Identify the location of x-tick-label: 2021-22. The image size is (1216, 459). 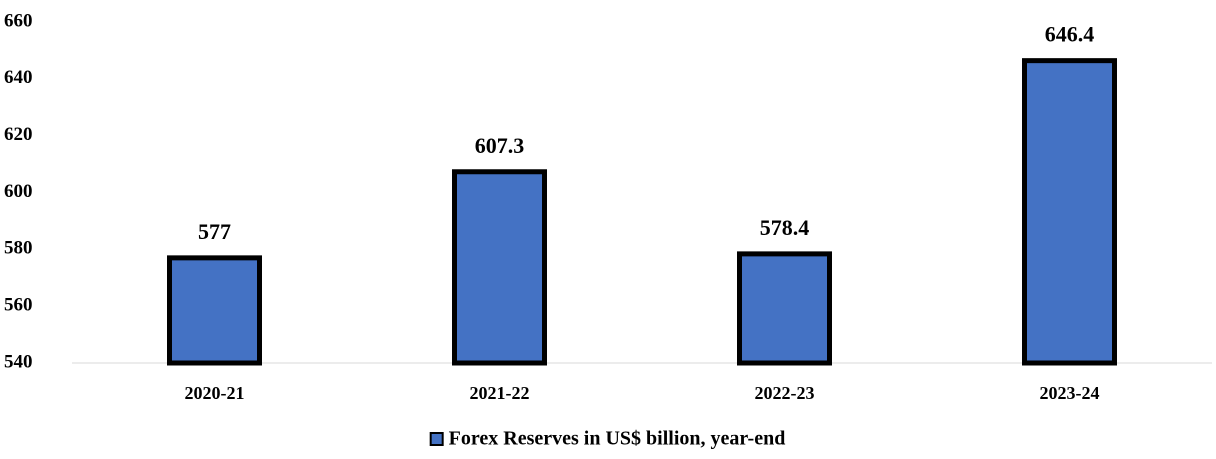
(500, 393).